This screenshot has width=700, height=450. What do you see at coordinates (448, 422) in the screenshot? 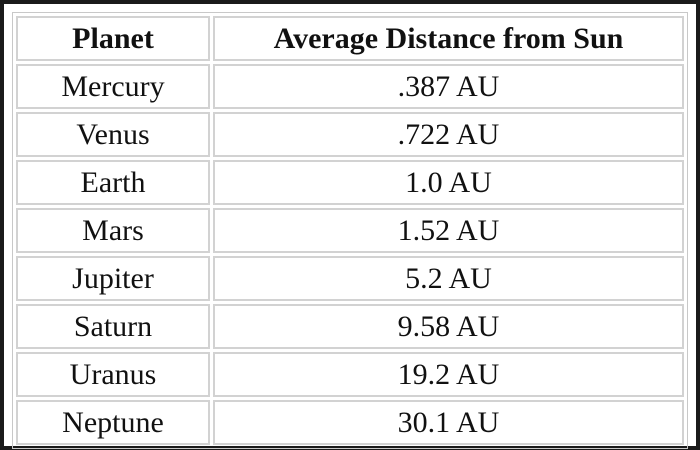
I see `distance-cell: 30.1 AU` at bounding box center [448, 422].